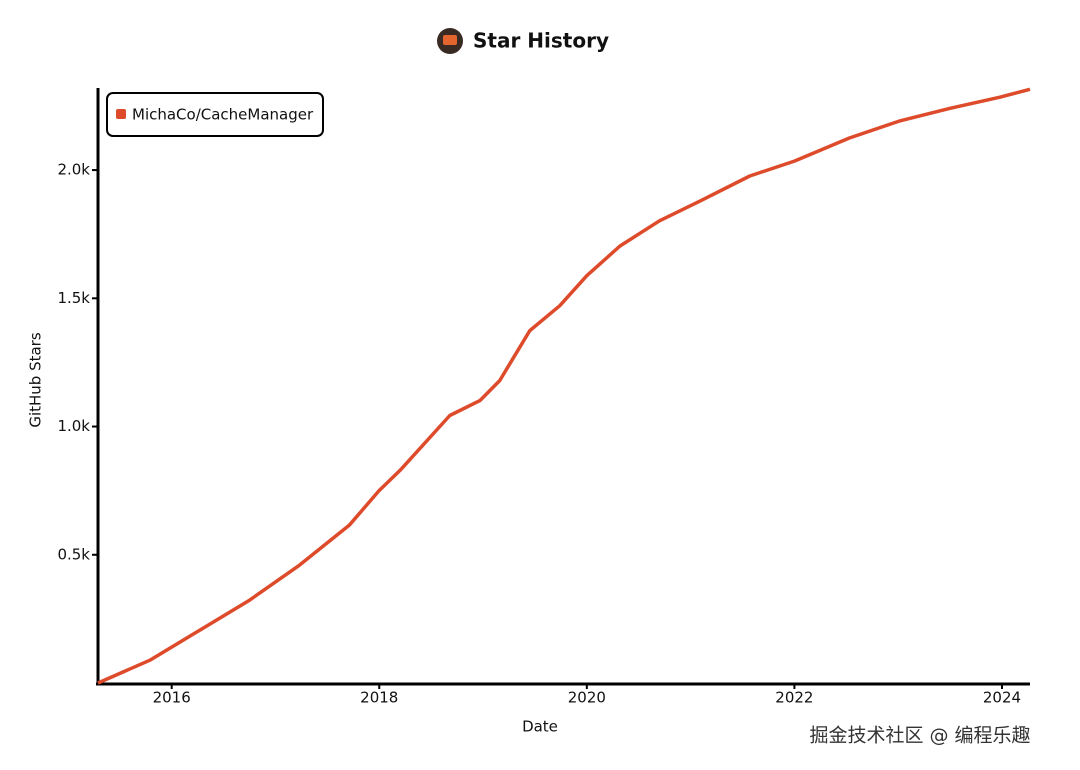 The height and width of the screenshot is (770, 1080). What do you see at coordinates (587, 698) in the screenshot?
I see `x-tick-label: 2020` at bounding box center [587, 698].